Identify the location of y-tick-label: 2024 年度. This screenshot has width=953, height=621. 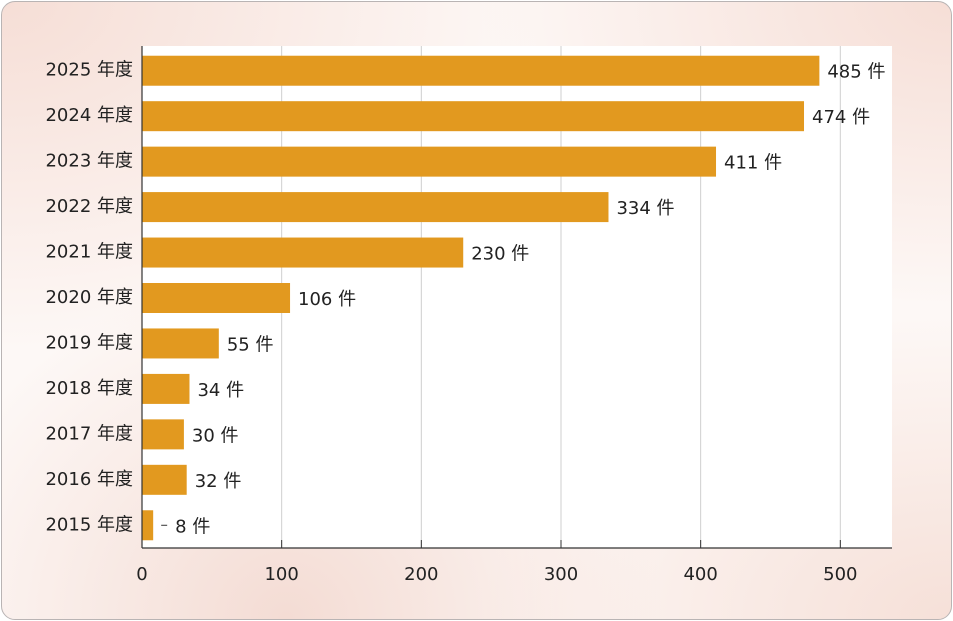
(89, 115).